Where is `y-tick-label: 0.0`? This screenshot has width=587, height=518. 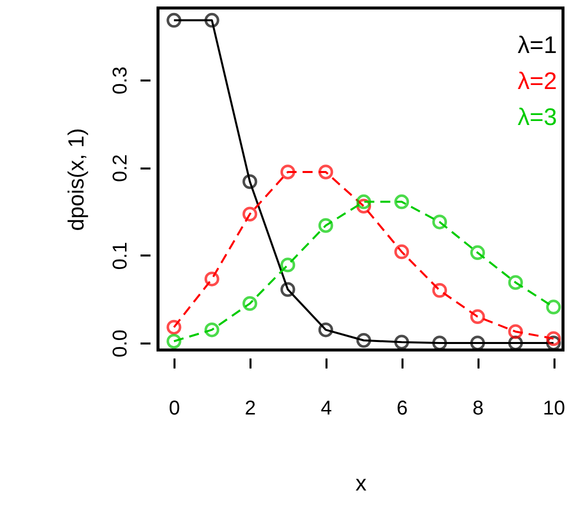
y-tick-label: 0.0 is located at coordinates (121, 344).